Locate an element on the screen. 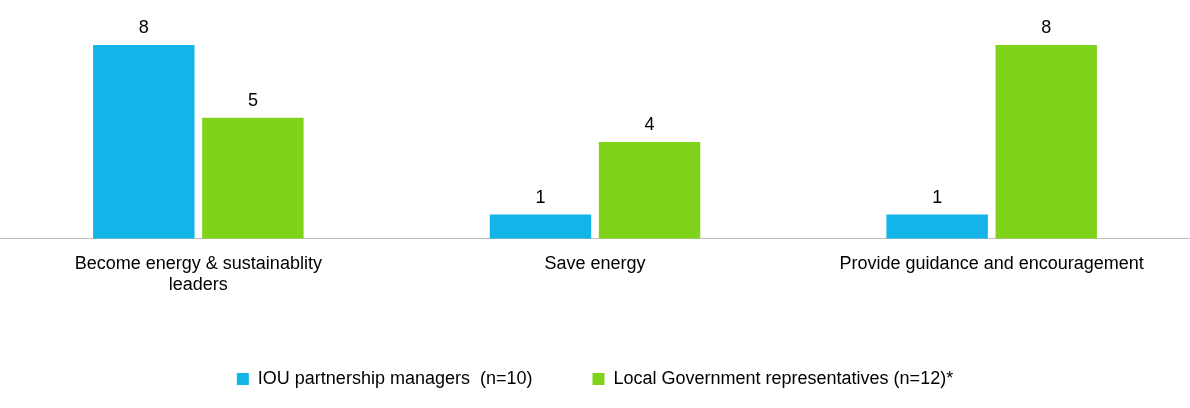 The image size is (1190, 408). x-tick-label: Provide guidance and encouragement is located at coordinates (991, 262).